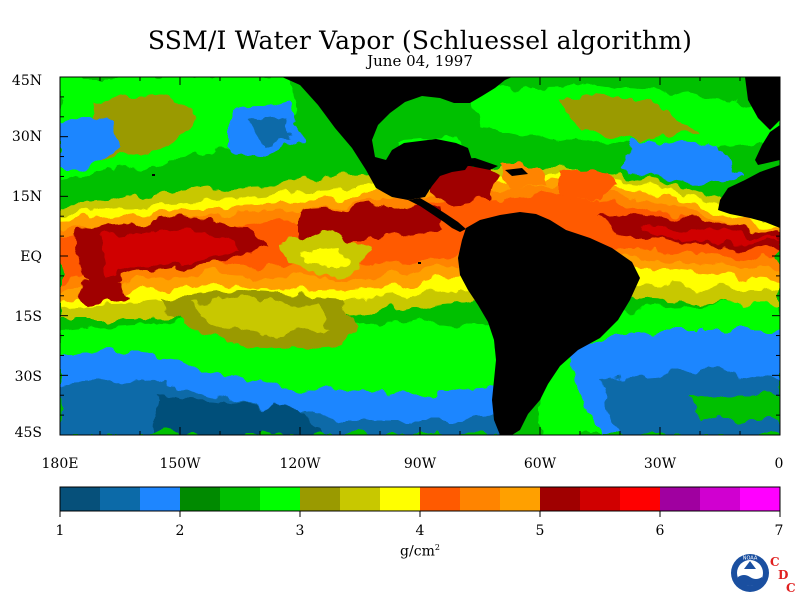  What do you see at coordinates (779, 464) in the screenshot?
I see `lon-label-0: 0` at bounding box center [779, 464].